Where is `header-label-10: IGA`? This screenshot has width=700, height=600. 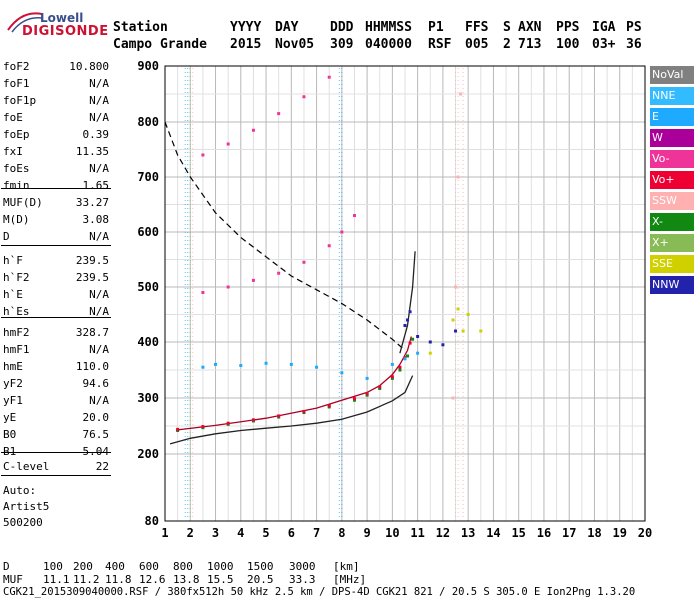
header-label-10: IGA is located at coordinates (604, 27).